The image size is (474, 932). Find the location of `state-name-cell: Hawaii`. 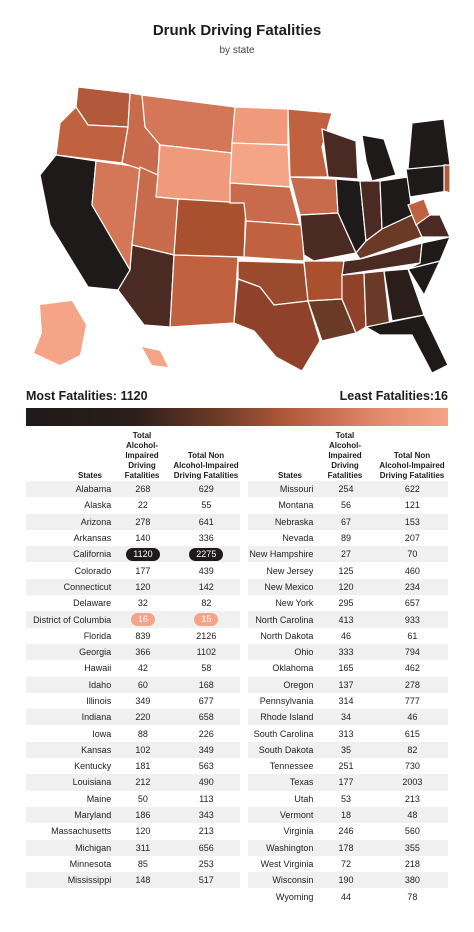

state-name-cell: Hawaii is located at coordinates (98, 668).